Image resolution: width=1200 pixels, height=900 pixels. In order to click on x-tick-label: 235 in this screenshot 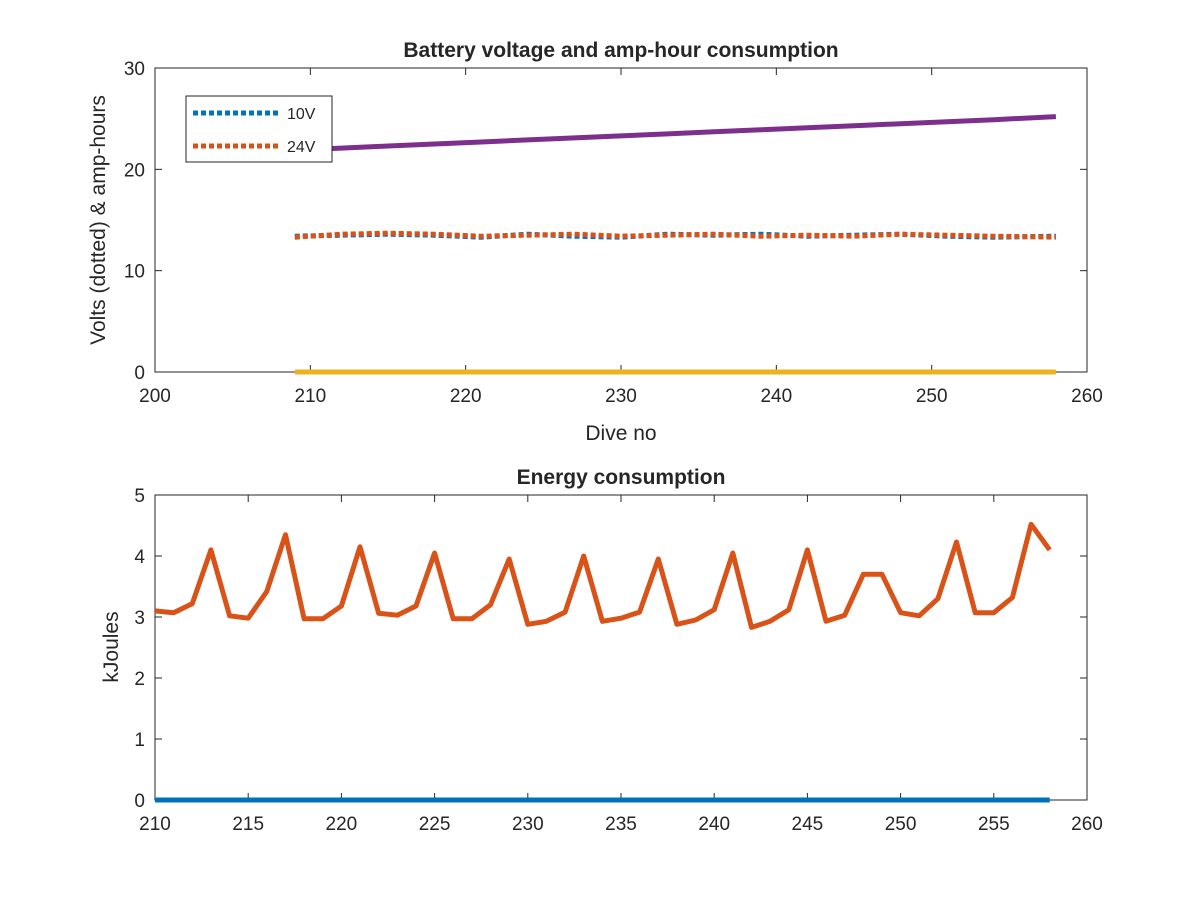, I will do `click(621, 824)`.